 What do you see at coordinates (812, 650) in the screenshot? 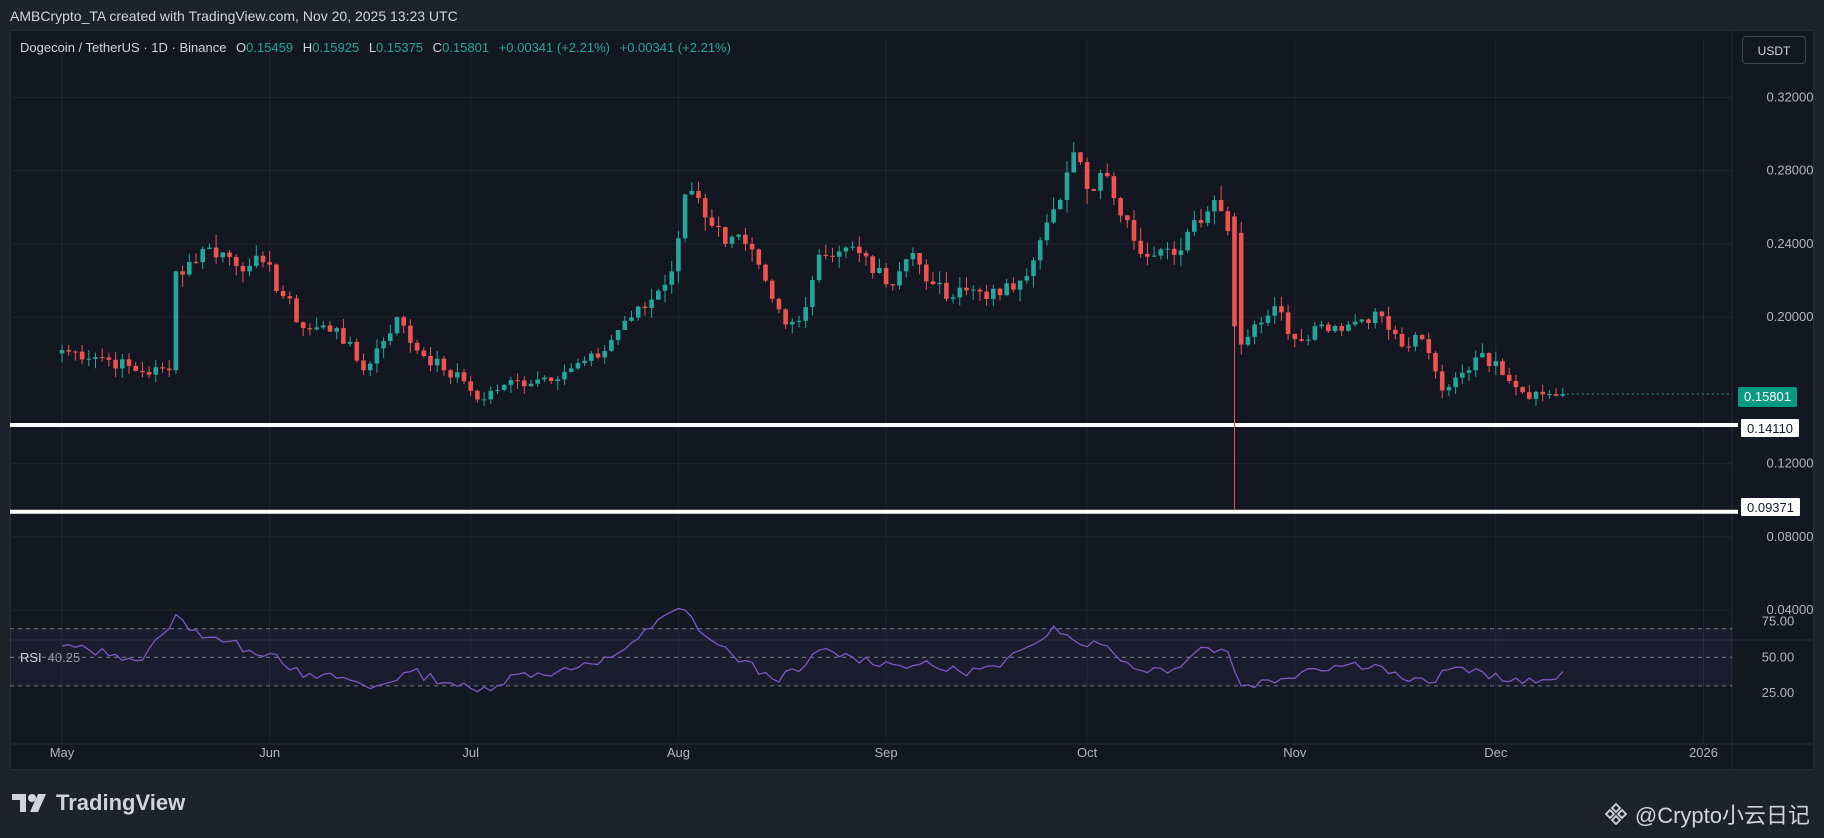
I see `rsi-line` at bounding box center [812, 650].